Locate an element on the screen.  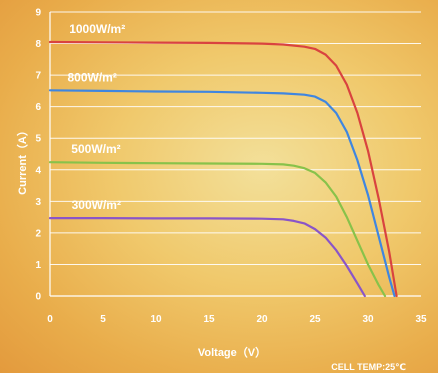
x-tick-label: 35 is located at coordinates (421, 319).